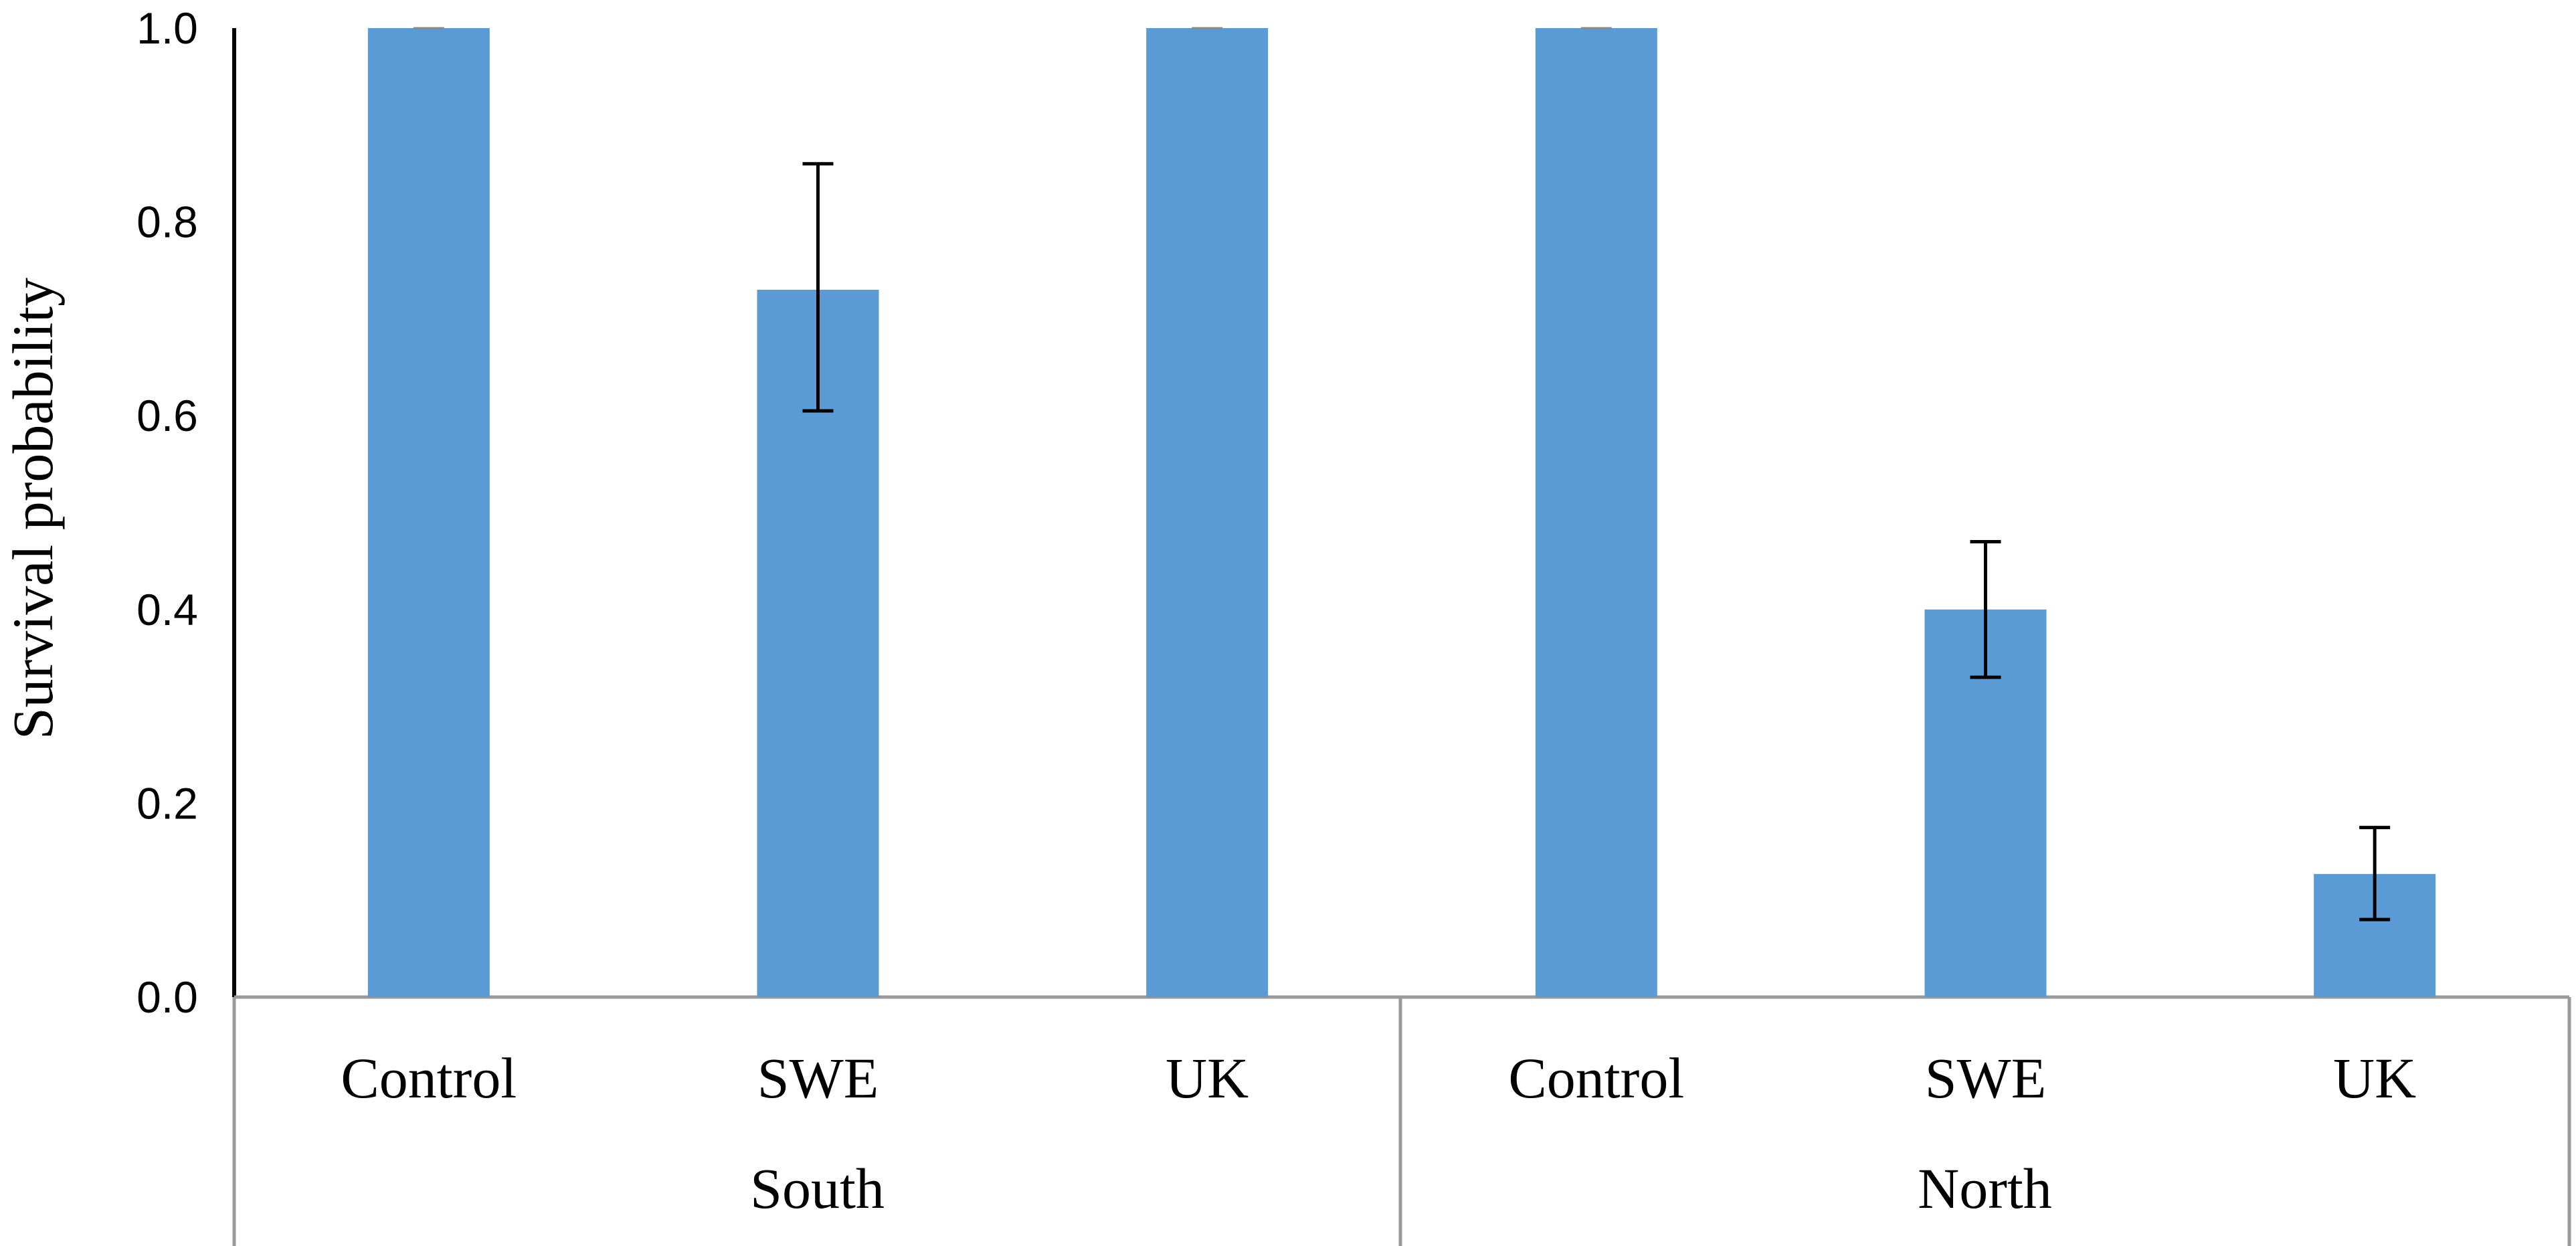 The height and width of the screenshot is (1246, 2576). I want to click on x-group-label: North, so click(1985, 1189).